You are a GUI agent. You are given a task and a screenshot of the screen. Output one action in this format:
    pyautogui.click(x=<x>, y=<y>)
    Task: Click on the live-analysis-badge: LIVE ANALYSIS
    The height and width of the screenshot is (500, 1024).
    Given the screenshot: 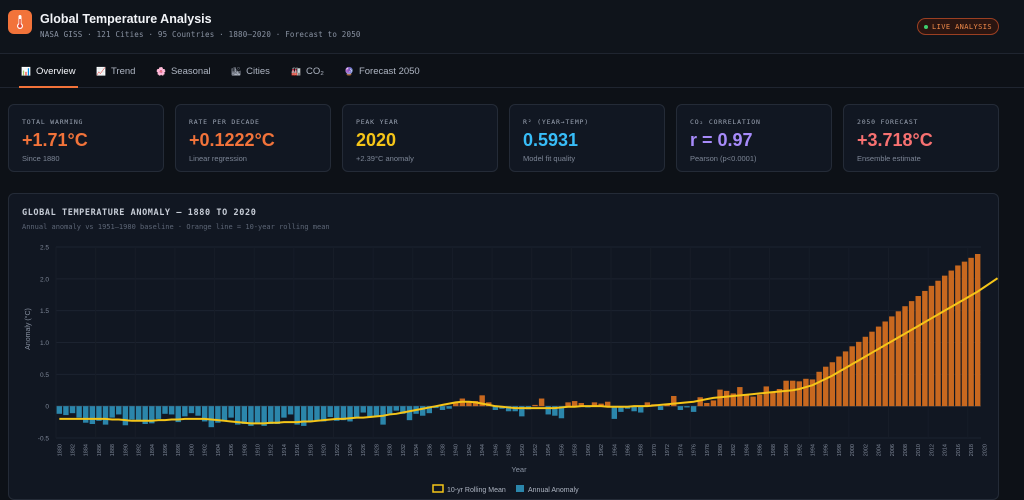 What is the action you would take?
    pyautogui.click(x=958, y=26)
    